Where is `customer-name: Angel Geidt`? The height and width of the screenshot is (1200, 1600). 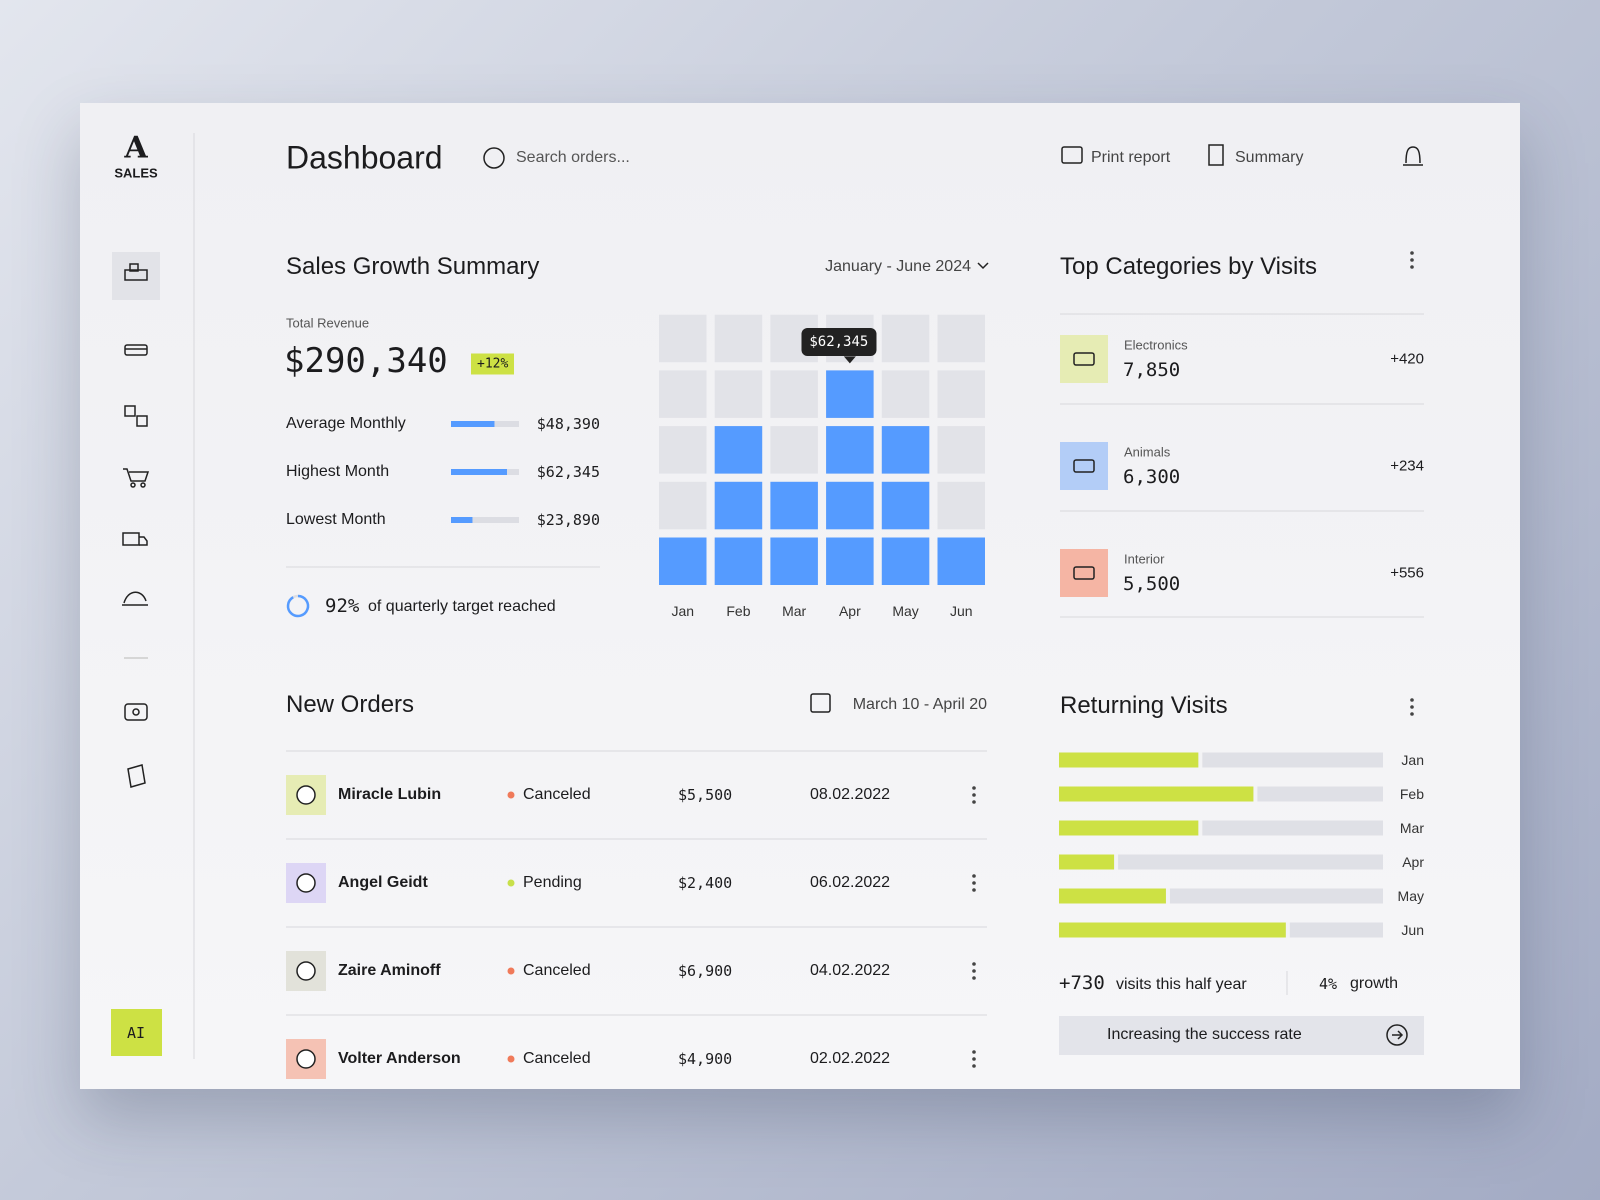 customer-name: Angel Geidt is located at coordinates (383, 882).